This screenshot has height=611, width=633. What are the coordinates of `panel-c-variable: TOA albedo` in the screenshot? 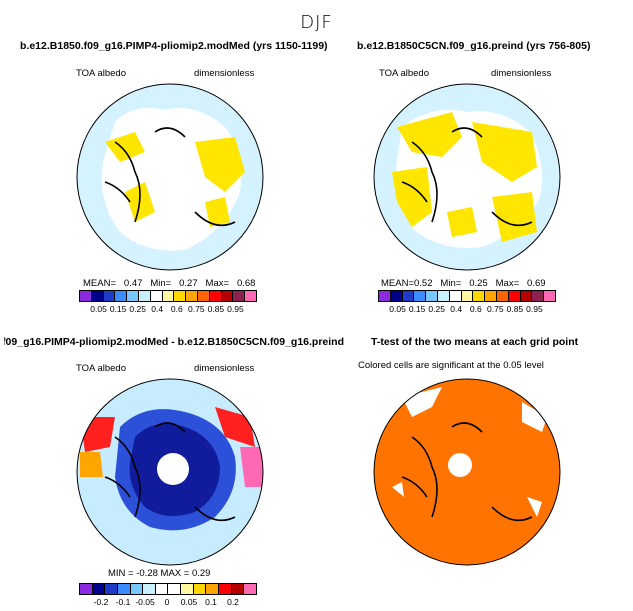 It's located at (101, 368).